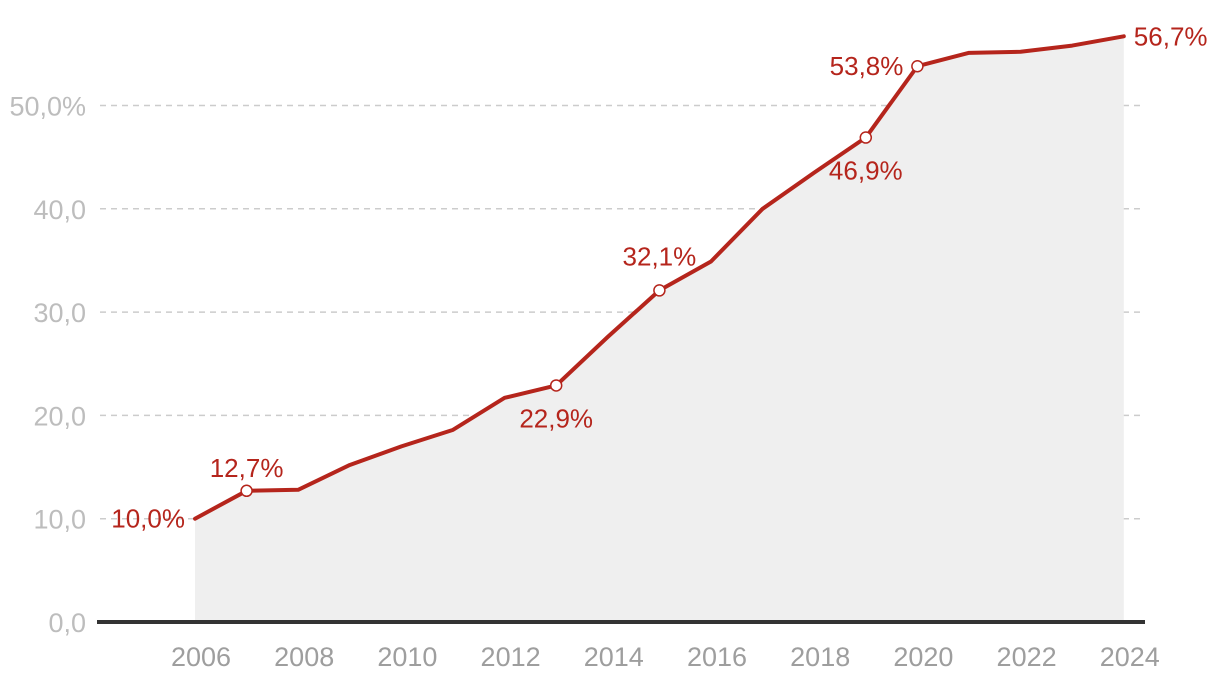 Image resolution: width=1220 pixels, height=688 pixels. Describe the element at coordinates (614, 657) in the screenshot. I see `x-tick-label: 2014` at that location.